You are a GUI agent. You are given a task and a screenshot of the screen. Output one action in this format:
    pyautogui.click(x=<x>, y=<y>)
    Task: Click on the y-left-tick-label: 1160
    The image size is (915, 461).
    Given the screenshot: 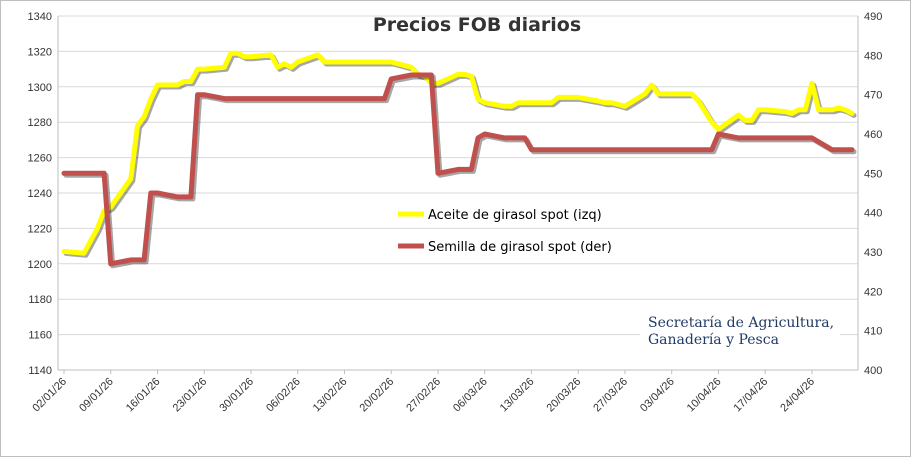 What is the action you would take?
    pyautogui.click(x=40, y=336)
    